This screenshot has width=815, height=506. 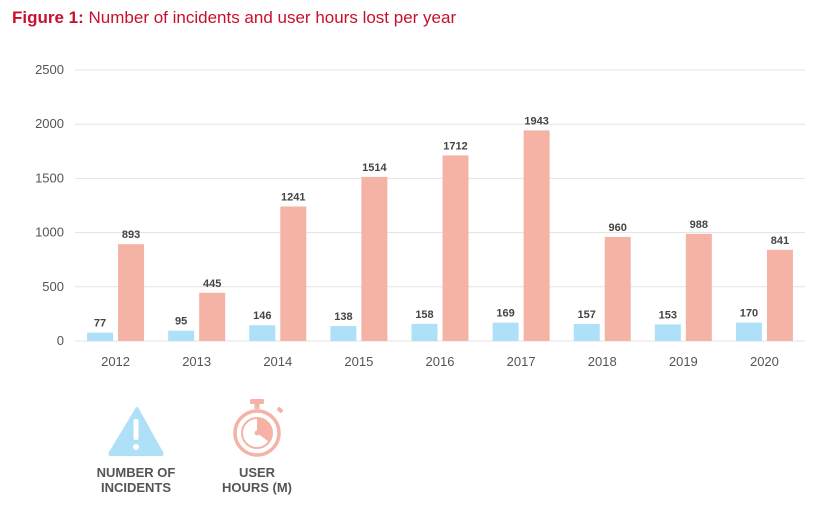 I want to click on hours-value-label: 893, so click(x=131, y=235).